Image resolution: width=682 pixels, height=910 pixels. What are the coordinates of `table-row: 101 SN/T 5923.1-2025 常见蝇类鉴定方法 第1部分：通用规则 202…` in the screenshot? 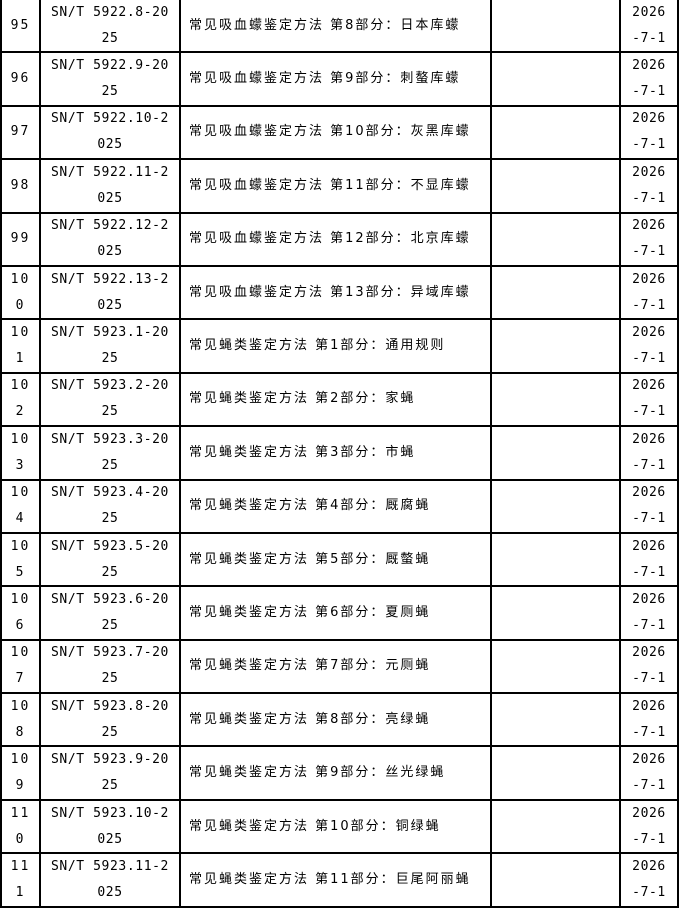 It's located at (339, 347).